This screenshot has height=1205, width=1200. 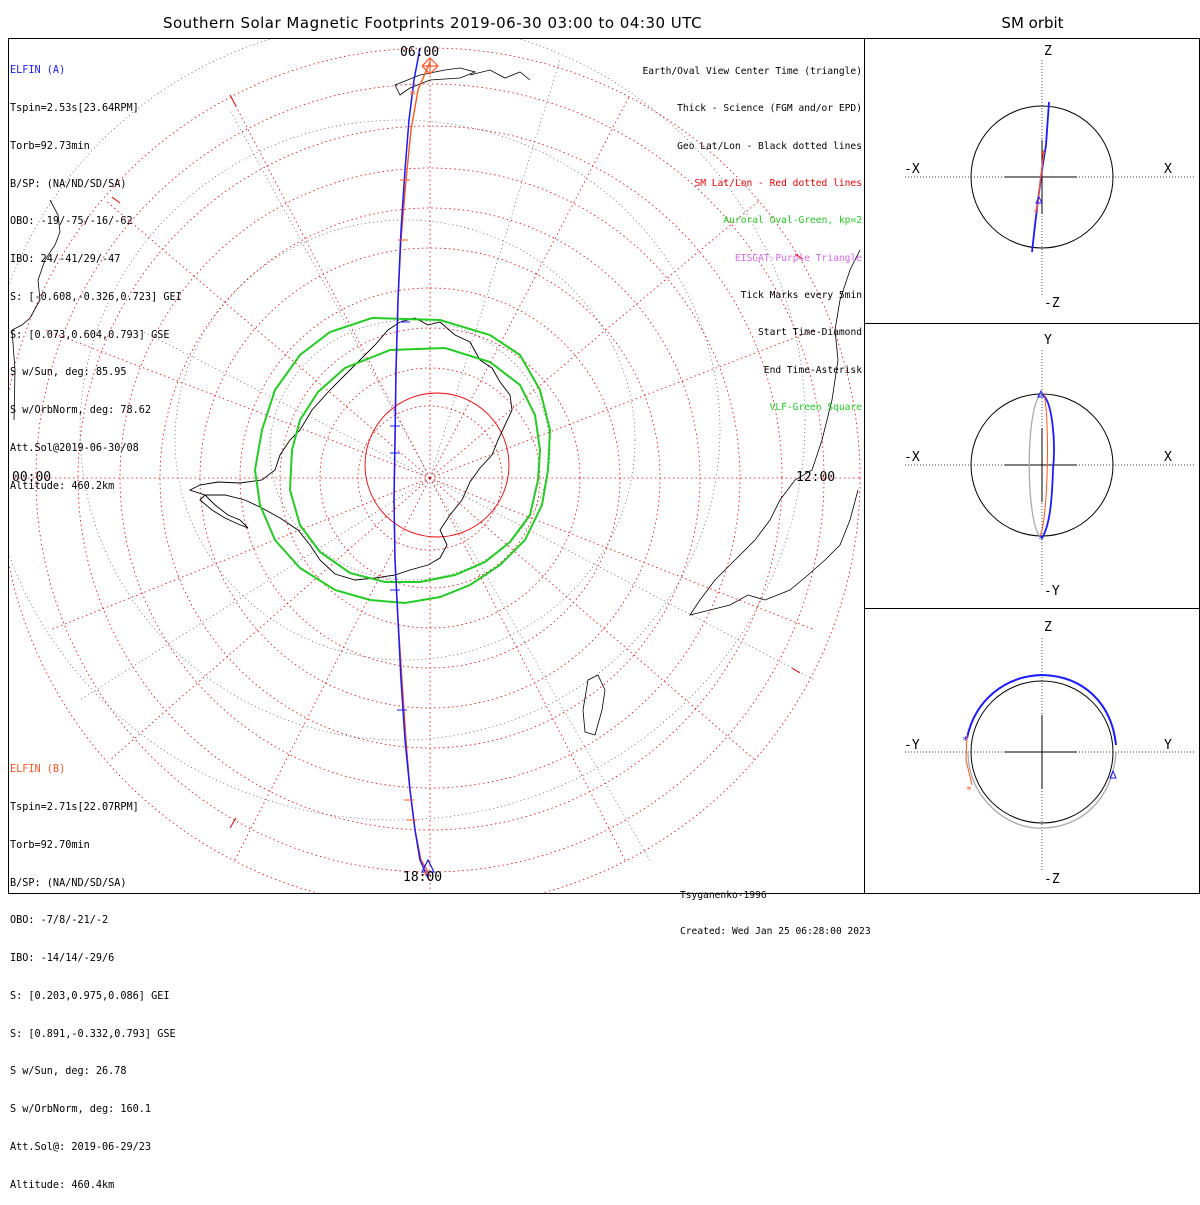 I want to click on elfin-b-name: ELFIN (B), so click(x=38, y=770).